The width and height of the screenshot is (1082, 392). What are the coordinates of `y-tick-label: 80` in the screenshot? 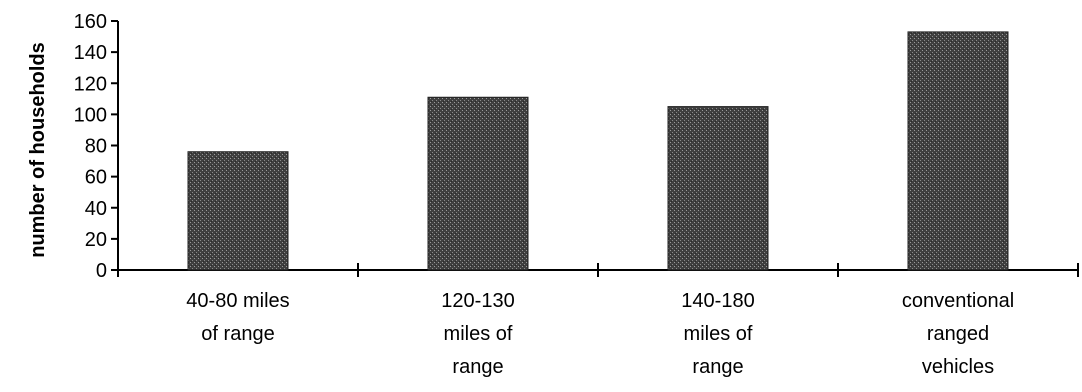 It's located at (96, 147).